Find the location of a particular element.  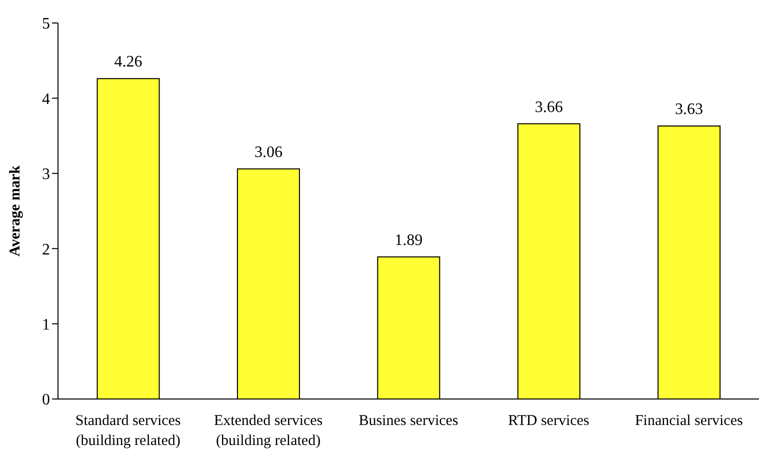

x-tick-label: Busines services is located at coordinates (408, 421).